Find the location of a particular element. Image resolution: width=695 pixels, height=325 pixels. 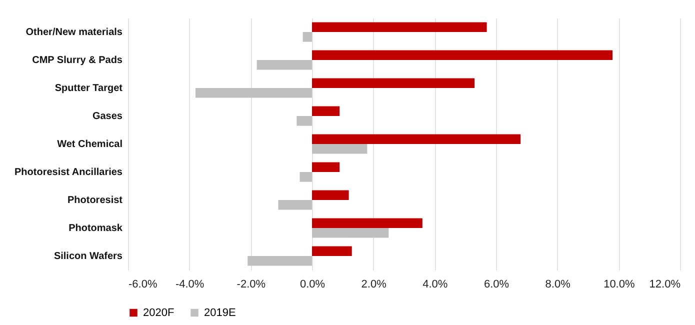

y-tick-label: Other/New materials is located at coordinates (74, 32).